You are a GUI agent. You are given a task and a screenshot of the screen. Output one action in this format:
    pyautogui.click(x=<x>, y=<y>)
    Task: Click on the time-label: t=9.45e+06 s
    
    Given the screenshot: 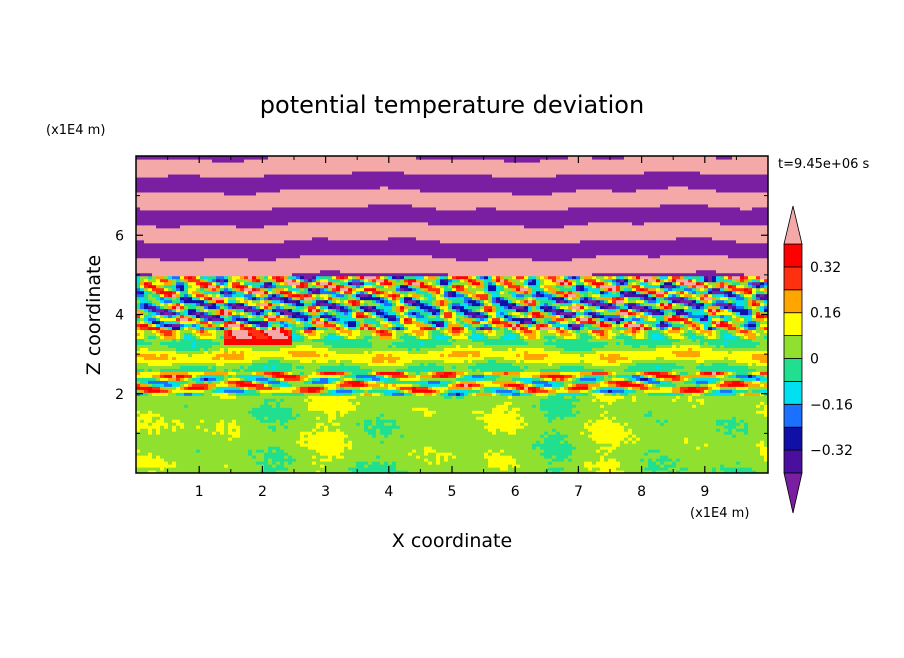 What is the action you would take?
    pyautogui.click(x=824, y=164)
    